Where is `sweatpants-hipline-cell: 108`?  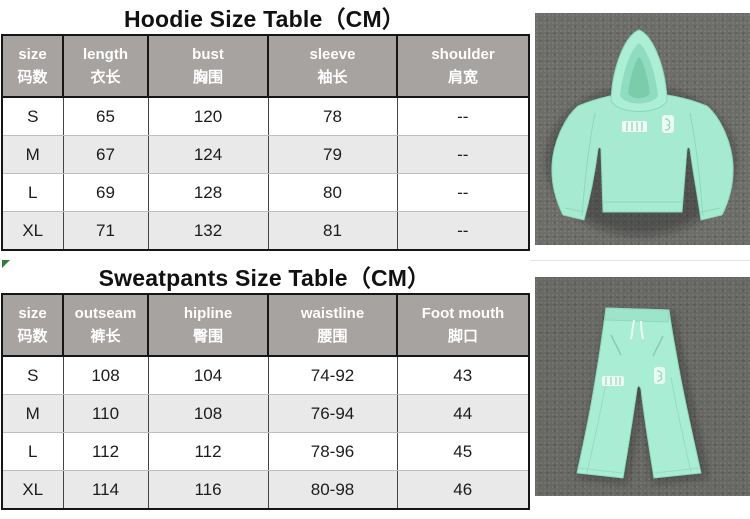
sweatpants-hipline-cell: 108 is located at coordinates (208, 413).